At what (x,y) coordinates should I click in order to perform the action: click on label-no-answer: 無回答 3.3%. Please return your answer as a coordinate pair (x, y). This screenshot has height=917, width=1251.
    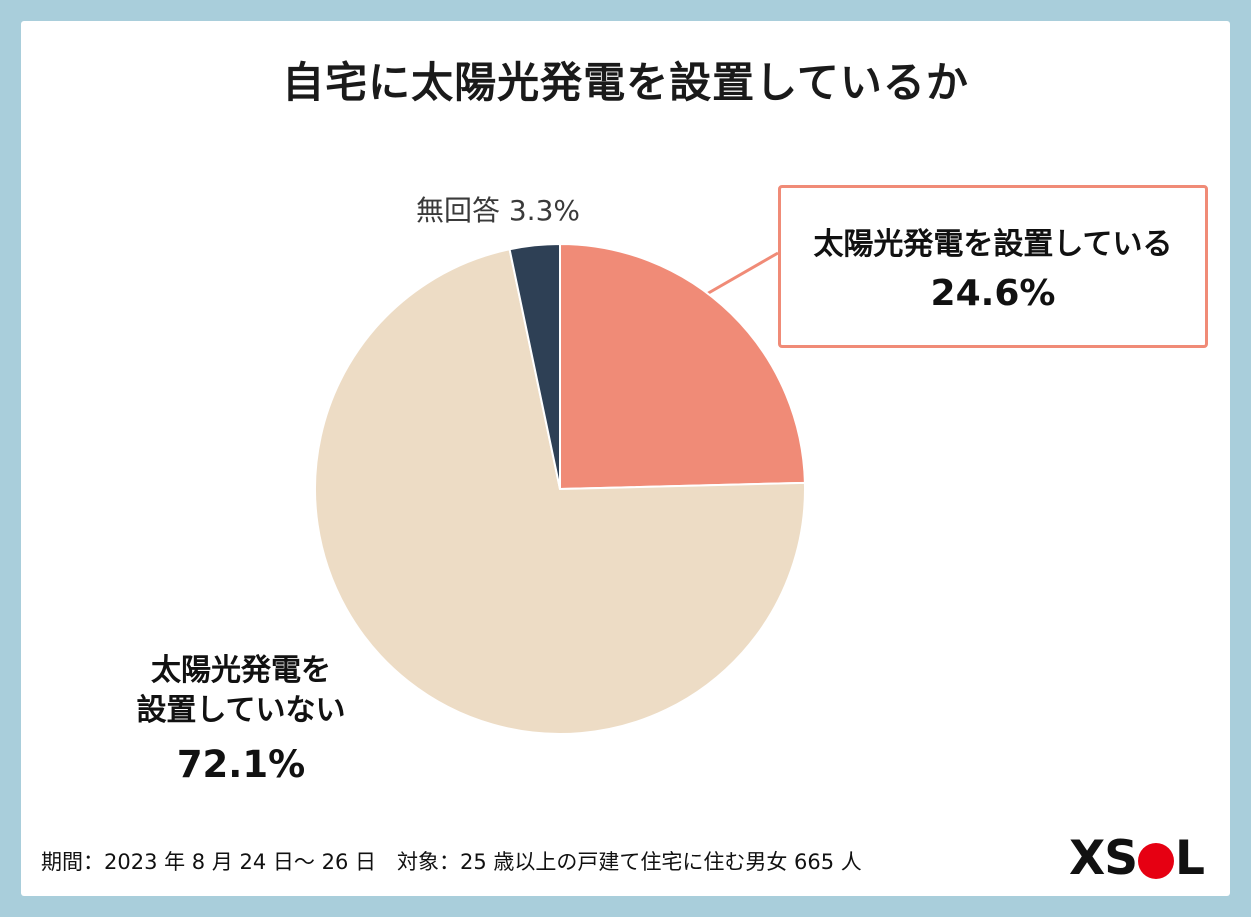
    Looking at the image, I should click on (498, 210).